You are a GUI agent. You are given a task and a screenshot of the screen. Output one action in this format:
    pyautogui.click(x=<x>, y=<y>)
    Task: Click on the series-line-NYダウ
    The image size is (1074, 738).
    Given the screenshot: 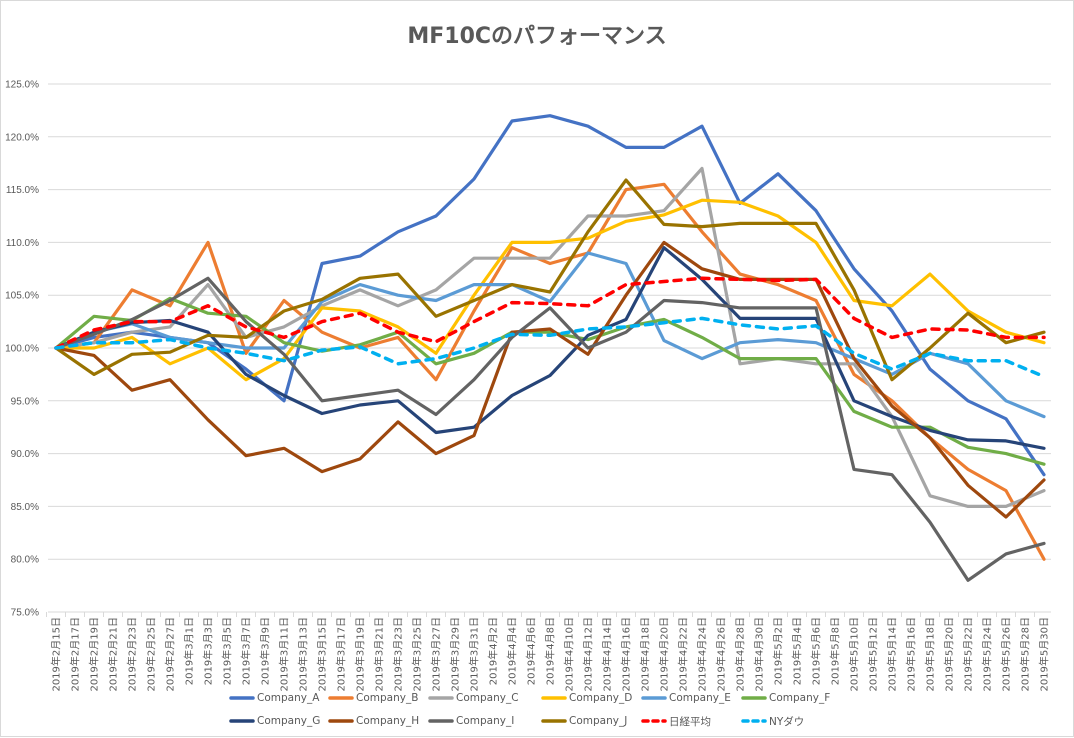 What is the action you would take?
    pyautogui.click(x=550, y=347)
    